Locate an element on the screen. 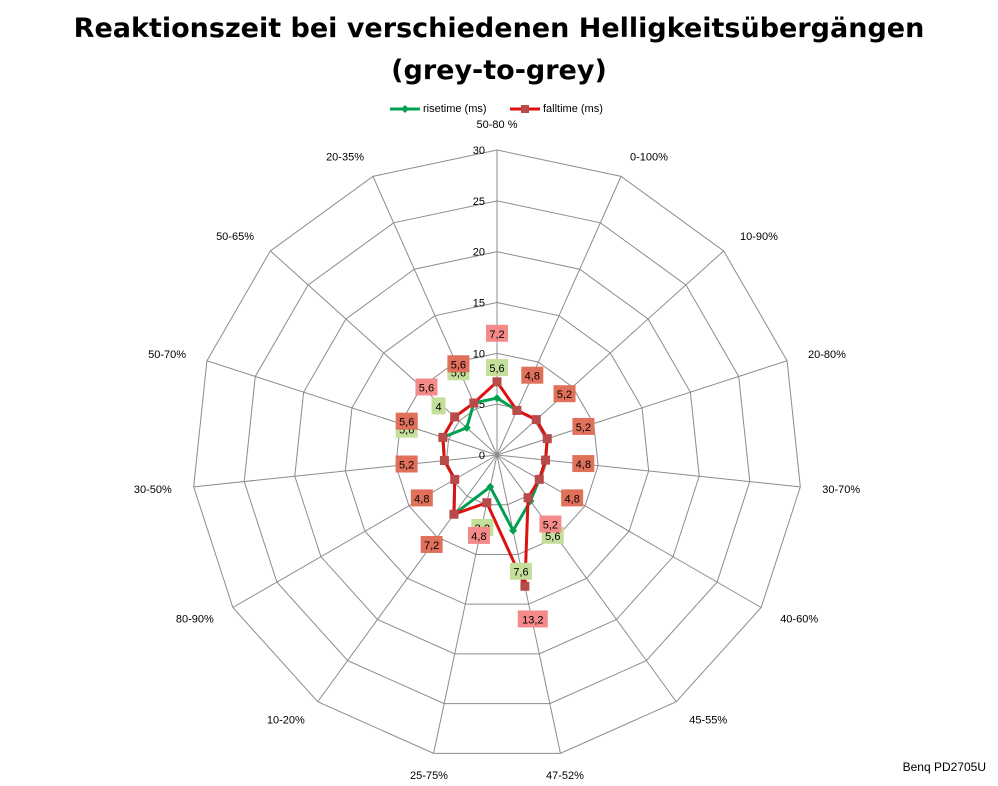  risetime-label-0-bg is located at coordinates (497, 368).